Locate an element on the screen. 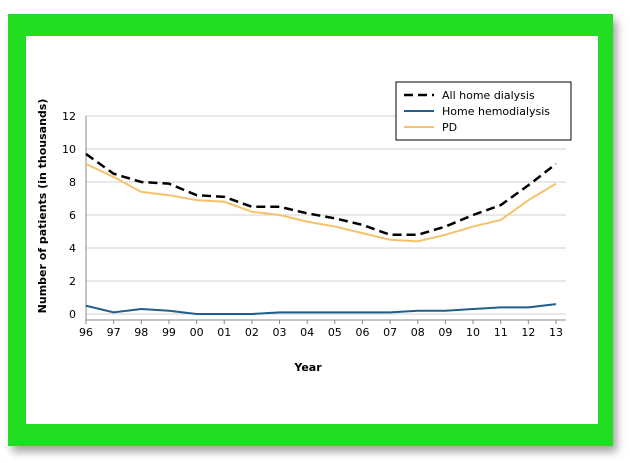 This screenshot has width=630, height=463. x-tick-label: 12 is located at coordinates (528, 332).